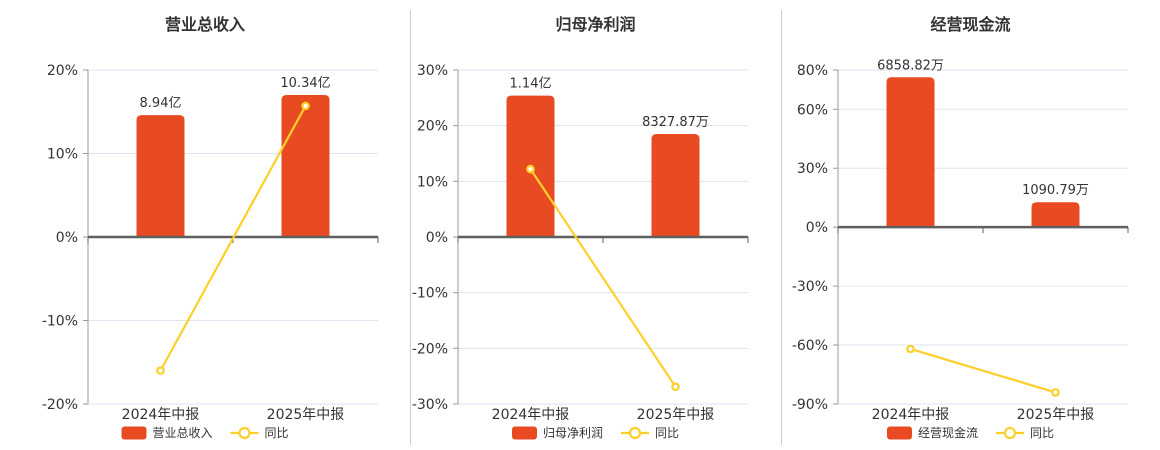  Describe the element at coordinates (810, 346) in the screenshot. I see `y-tick-label: -60%` at that location.